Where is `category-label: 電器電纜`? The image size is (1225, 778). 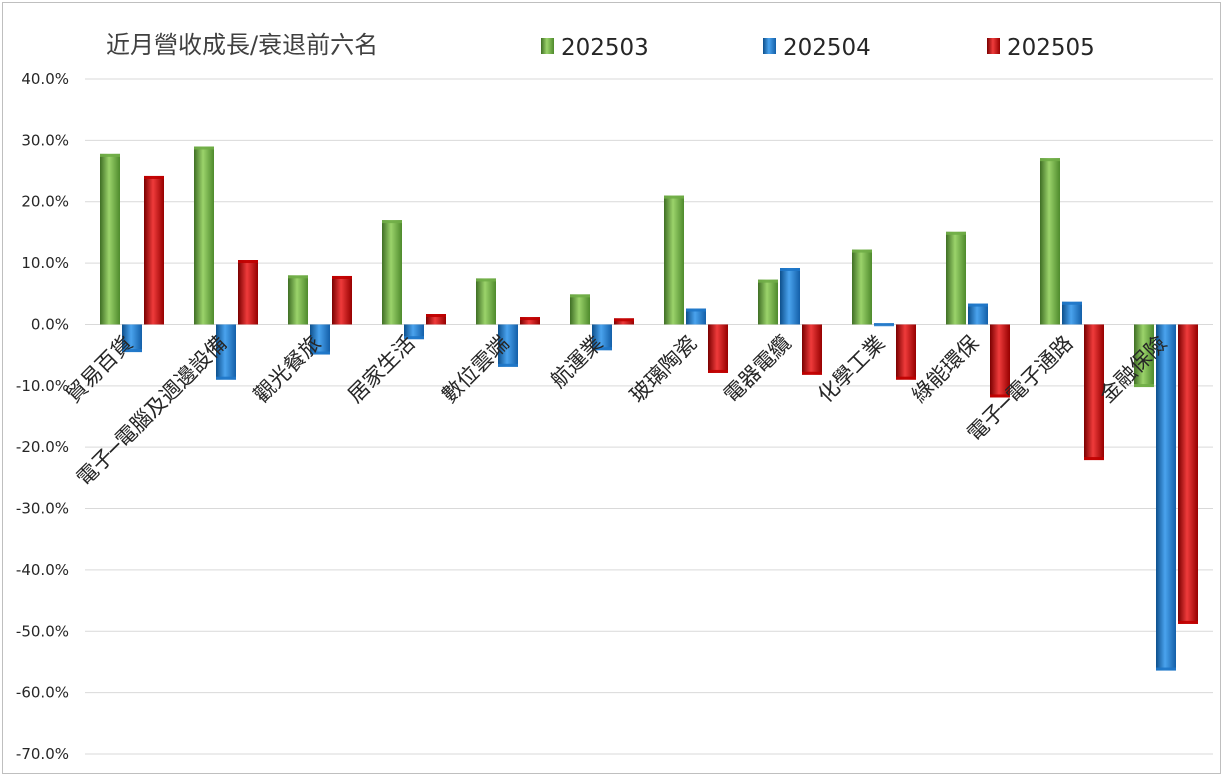
category-label: 電器電纜 is located at coordinates (757, 369).